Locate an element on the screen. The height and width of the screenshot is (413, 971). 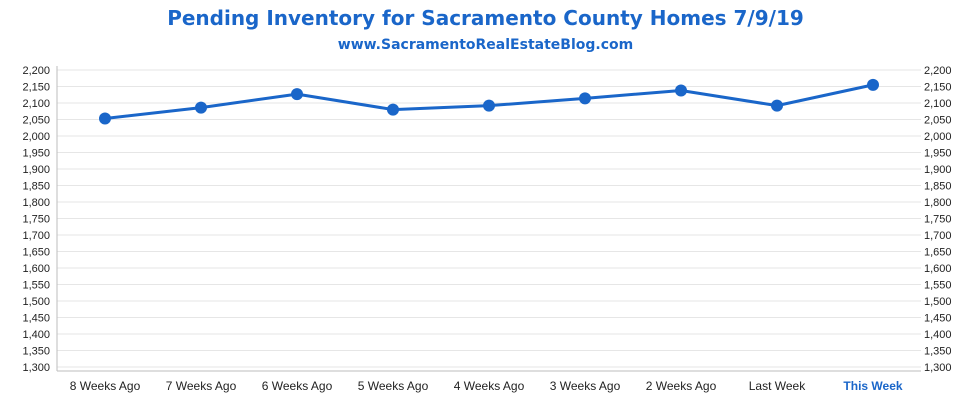
y-tick-label-left: 1,550 is located at coordinates (36, 286).